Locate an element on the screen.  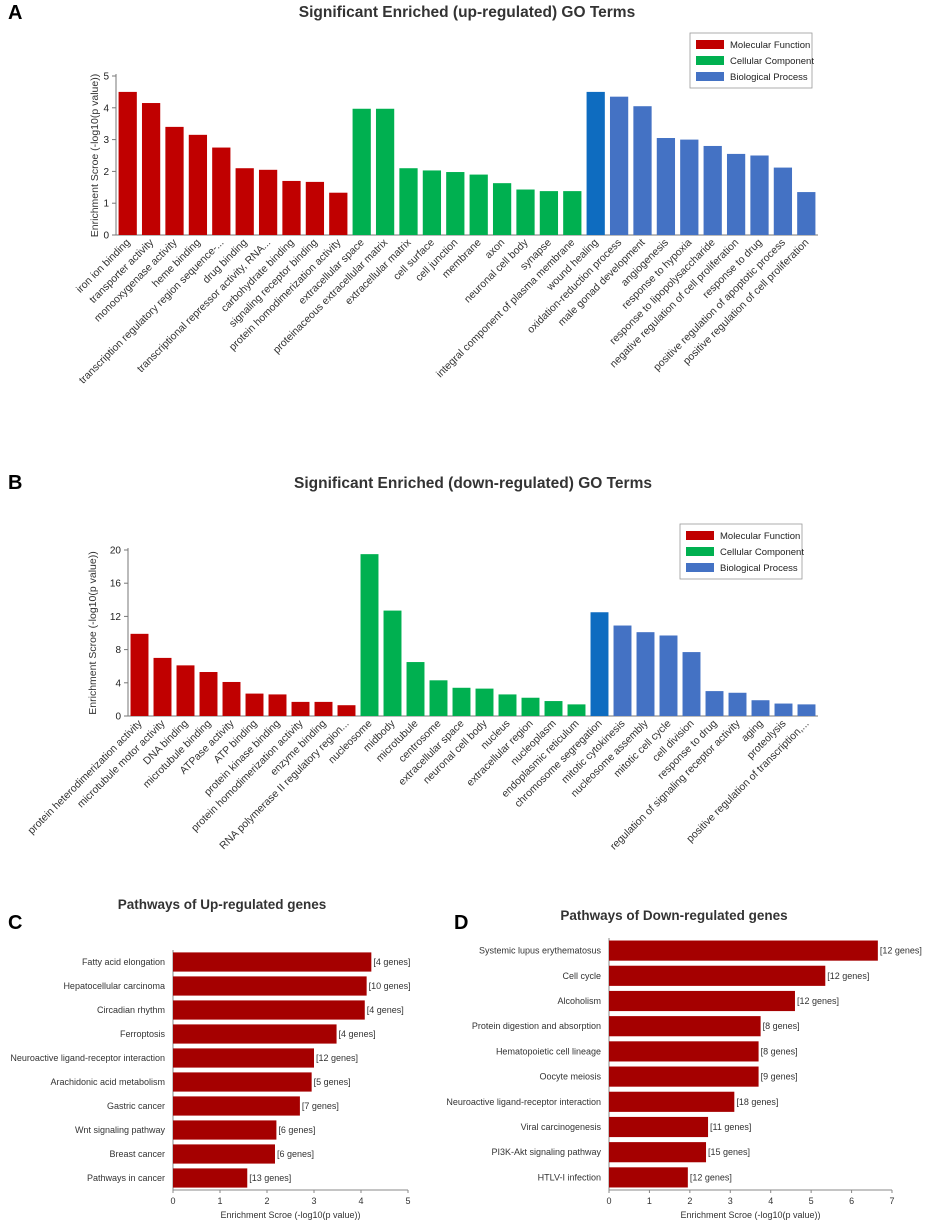
data-label: [4 genes] is located at coordinates (357, 1034).